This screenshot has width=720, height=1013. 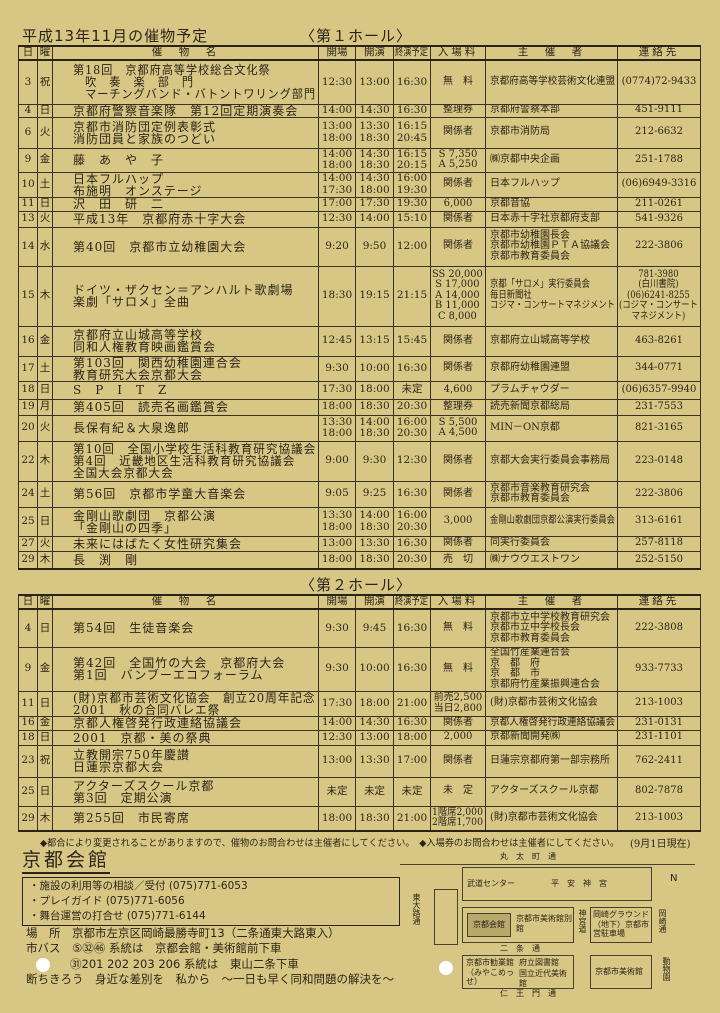 What do you see at coordinates (337, 602) in the screenshot?
I see `column-header-doors-open: 開場` at bounding box center [337, 602].